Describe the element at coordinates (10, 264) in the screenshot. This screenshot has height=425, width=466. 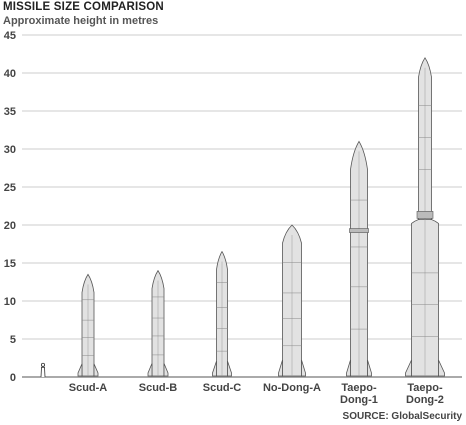
I see `y-tick-label: 15` at that location.